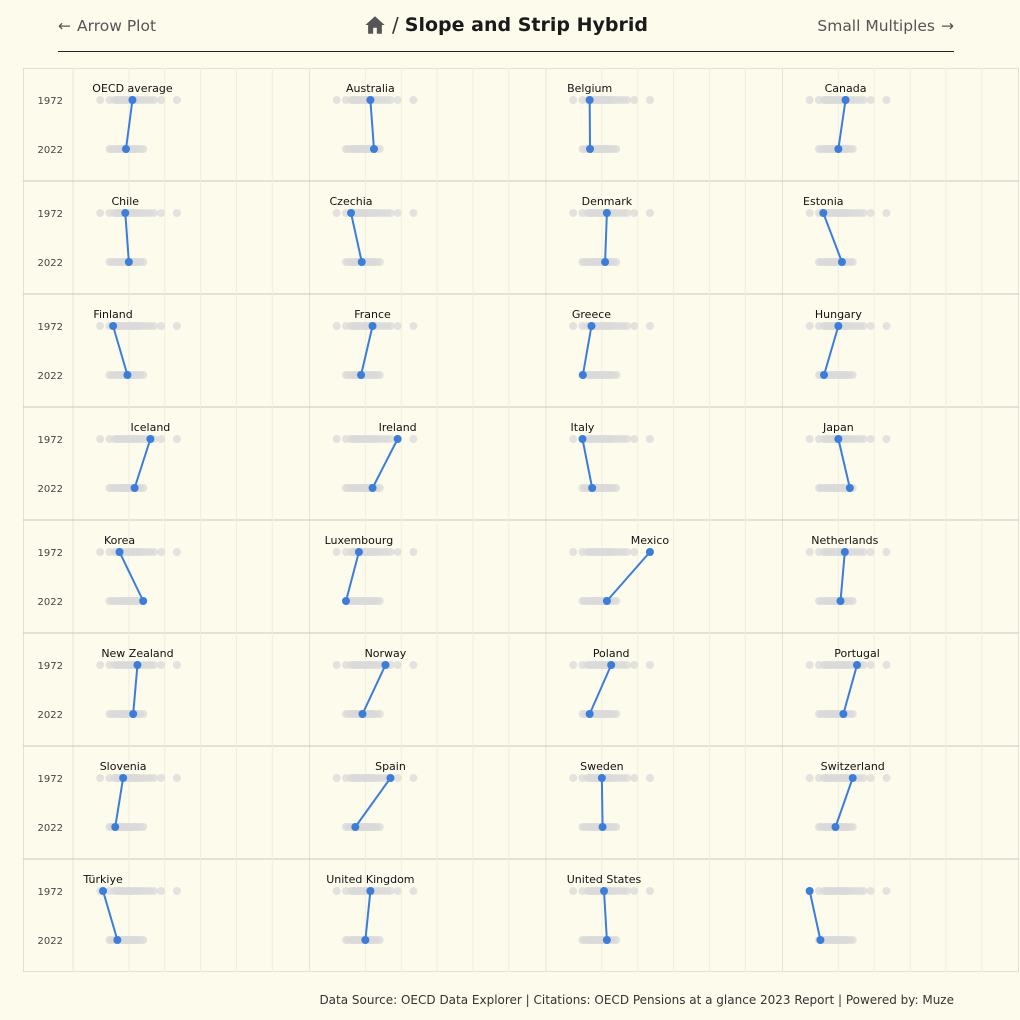 The width and height of the screenshot is (1020, 1020). Describe the element at coordinates (123, 766) in the screenshot. I see `country-label: Slovenia` at that location.